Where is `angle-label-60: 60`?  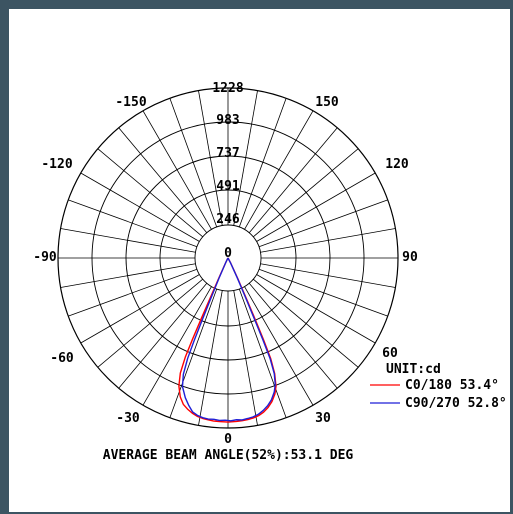
angle-label-60: 60 is located at coordinates (390, 353).